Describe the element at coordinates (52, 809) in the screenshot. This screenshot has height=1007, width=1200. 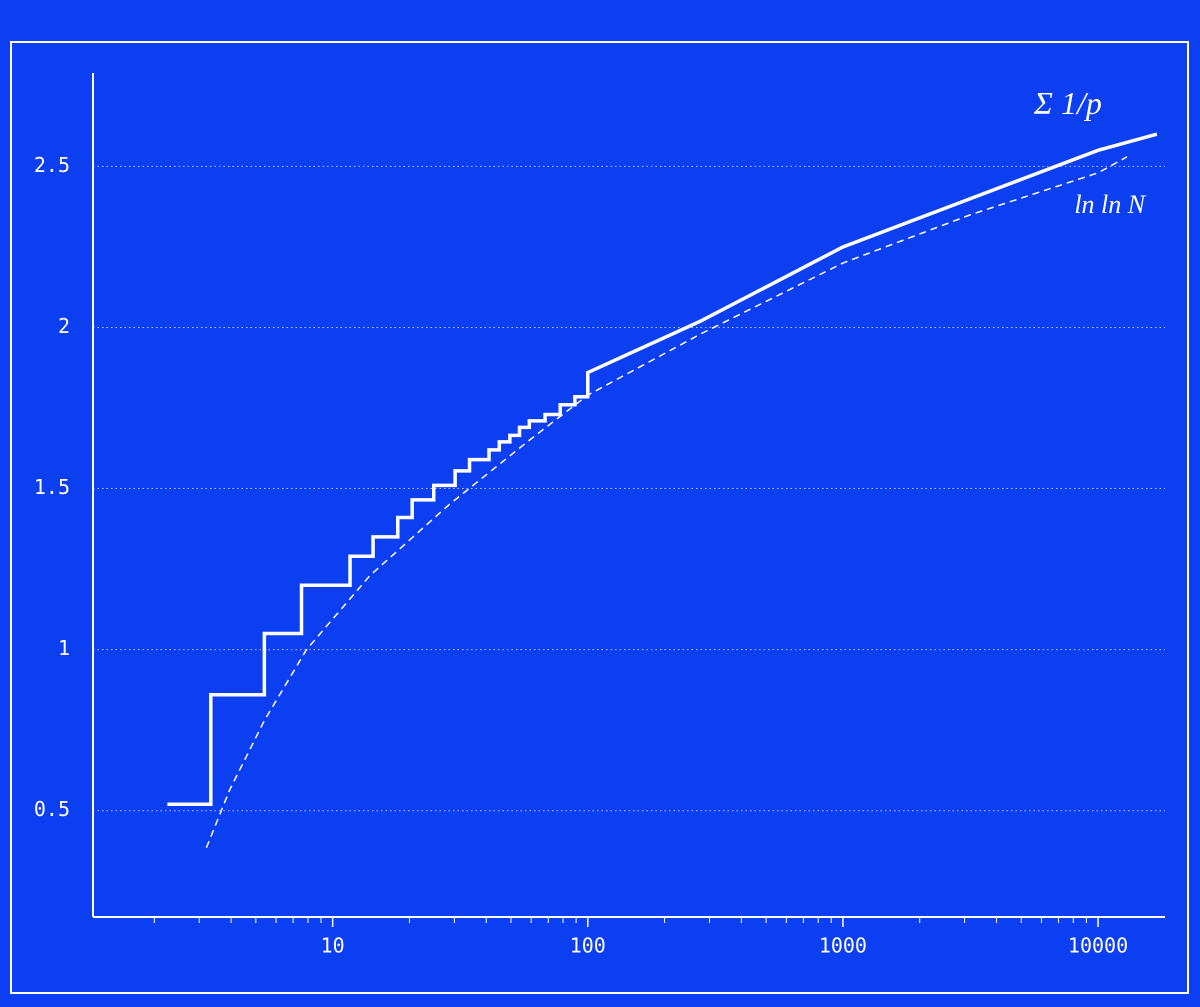
I see `y-tick-label: 0.5` at that location.